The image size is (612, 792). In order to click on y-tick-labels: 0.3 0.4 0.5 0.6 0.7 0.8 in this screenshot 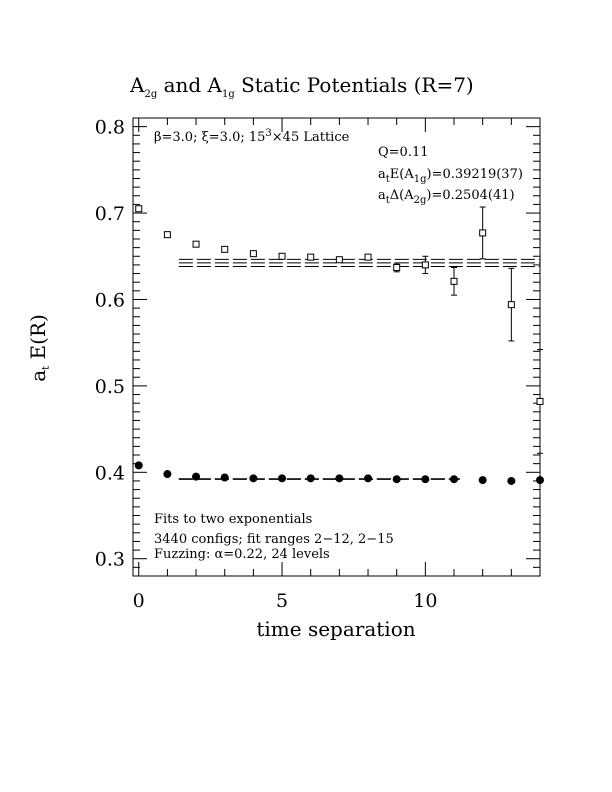, I will do `click(110, 344)`.